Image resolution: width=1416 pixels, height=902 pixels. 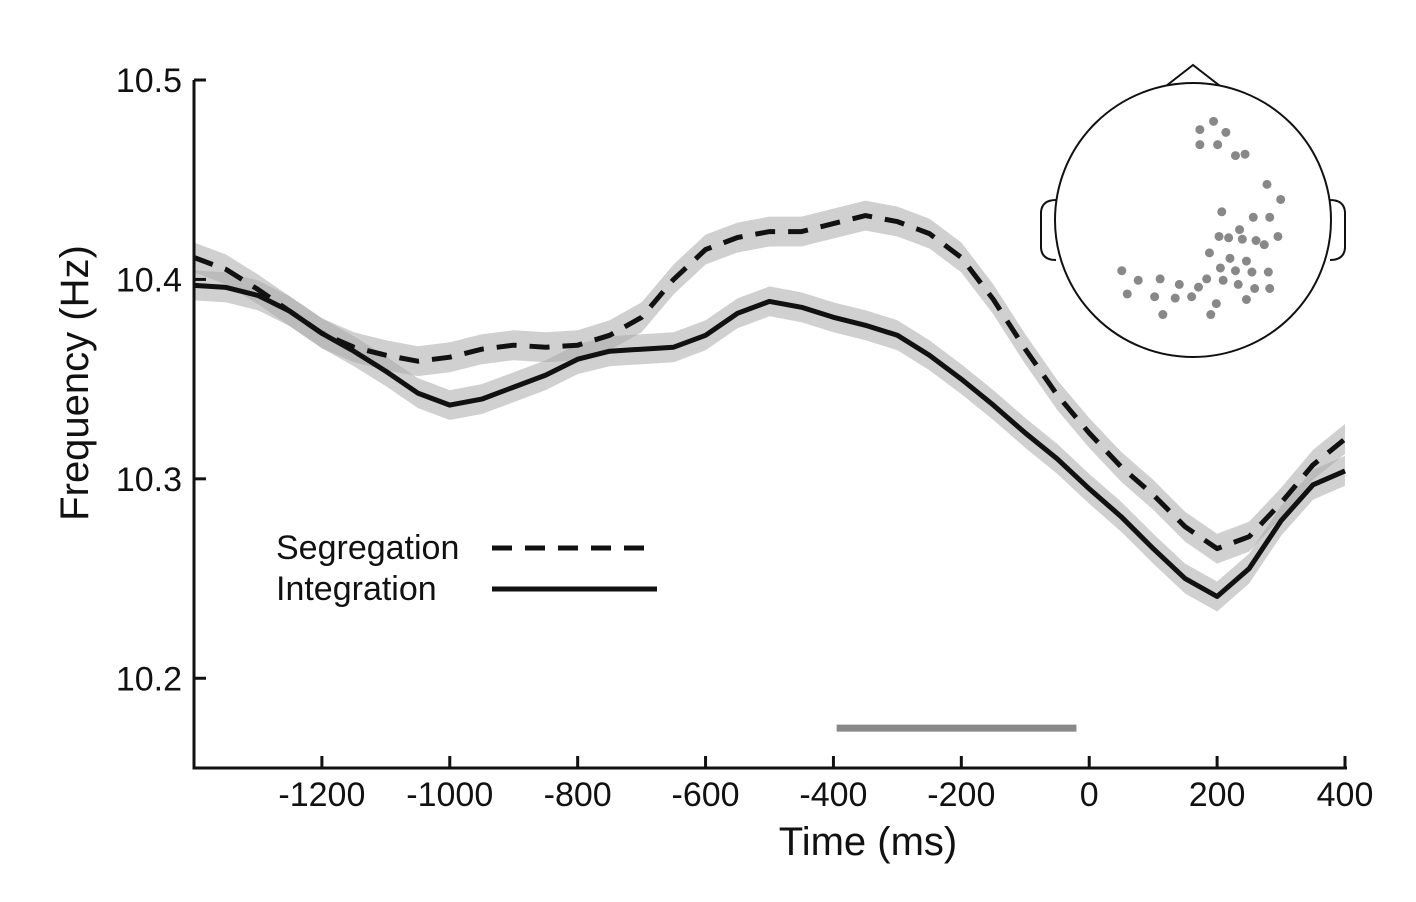 What do you see at coordinates (75, 383) in the screenshot?
I see `y-axis-title: Frequency (Hz)` at bounding box center [75, 383].